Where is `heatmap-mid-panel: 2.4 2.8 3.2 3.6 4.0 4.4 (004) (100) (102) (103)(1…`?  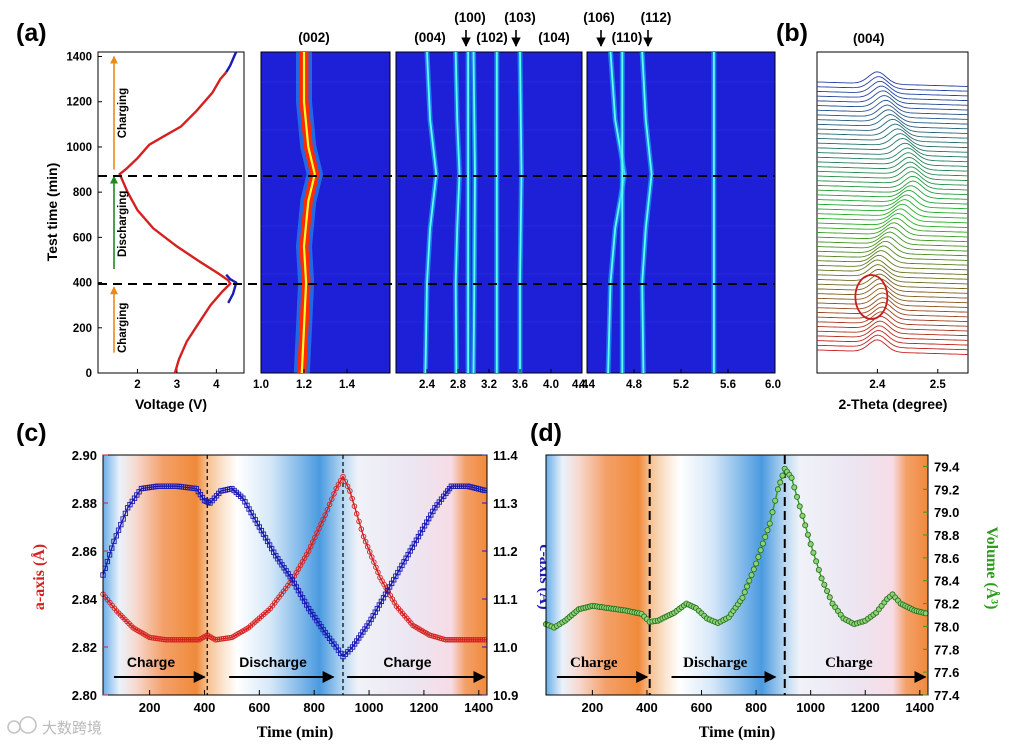 heatmap-mid-panel: 2.4 2.8 3.2 3.6 4.0 4.4 (004) (100) (102) (103)(1… is located at coordinates (492, 200).